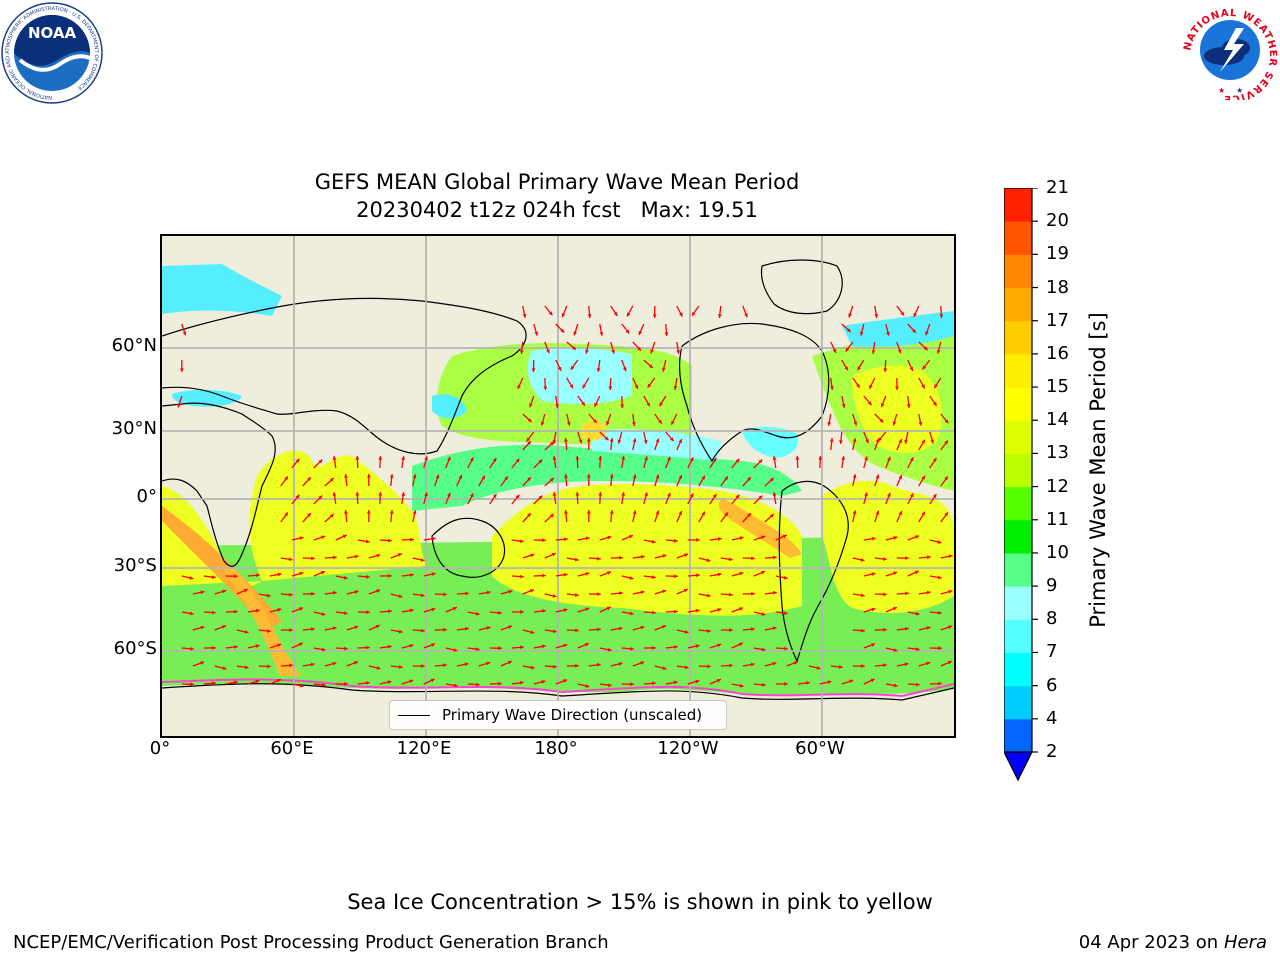  Describe the element at coordinates (1057, 353) in the screenshot. I see `colorbar-tick-label: 16` at that location.